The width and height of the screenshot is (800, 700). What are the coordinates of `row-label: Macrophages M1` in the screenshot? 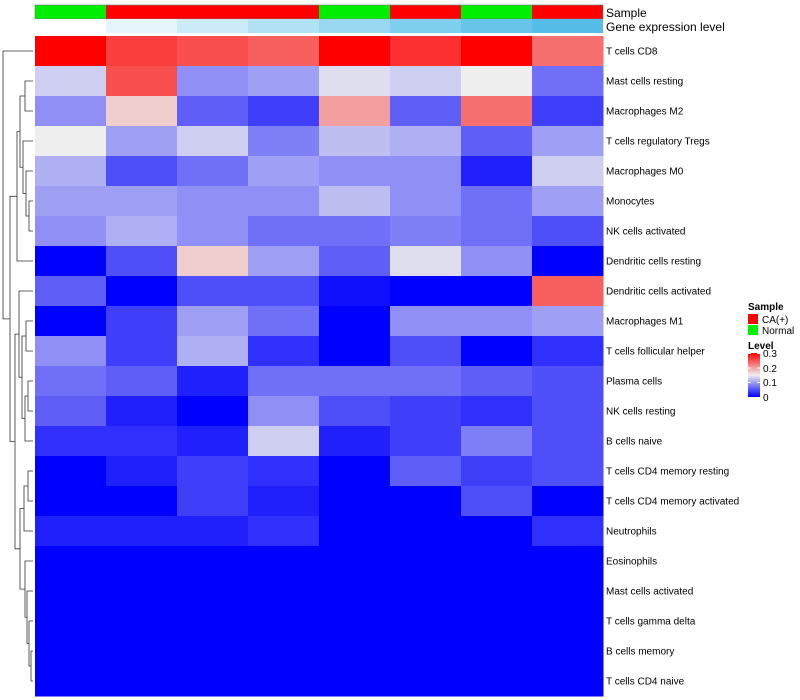 It's located at (645, 322).